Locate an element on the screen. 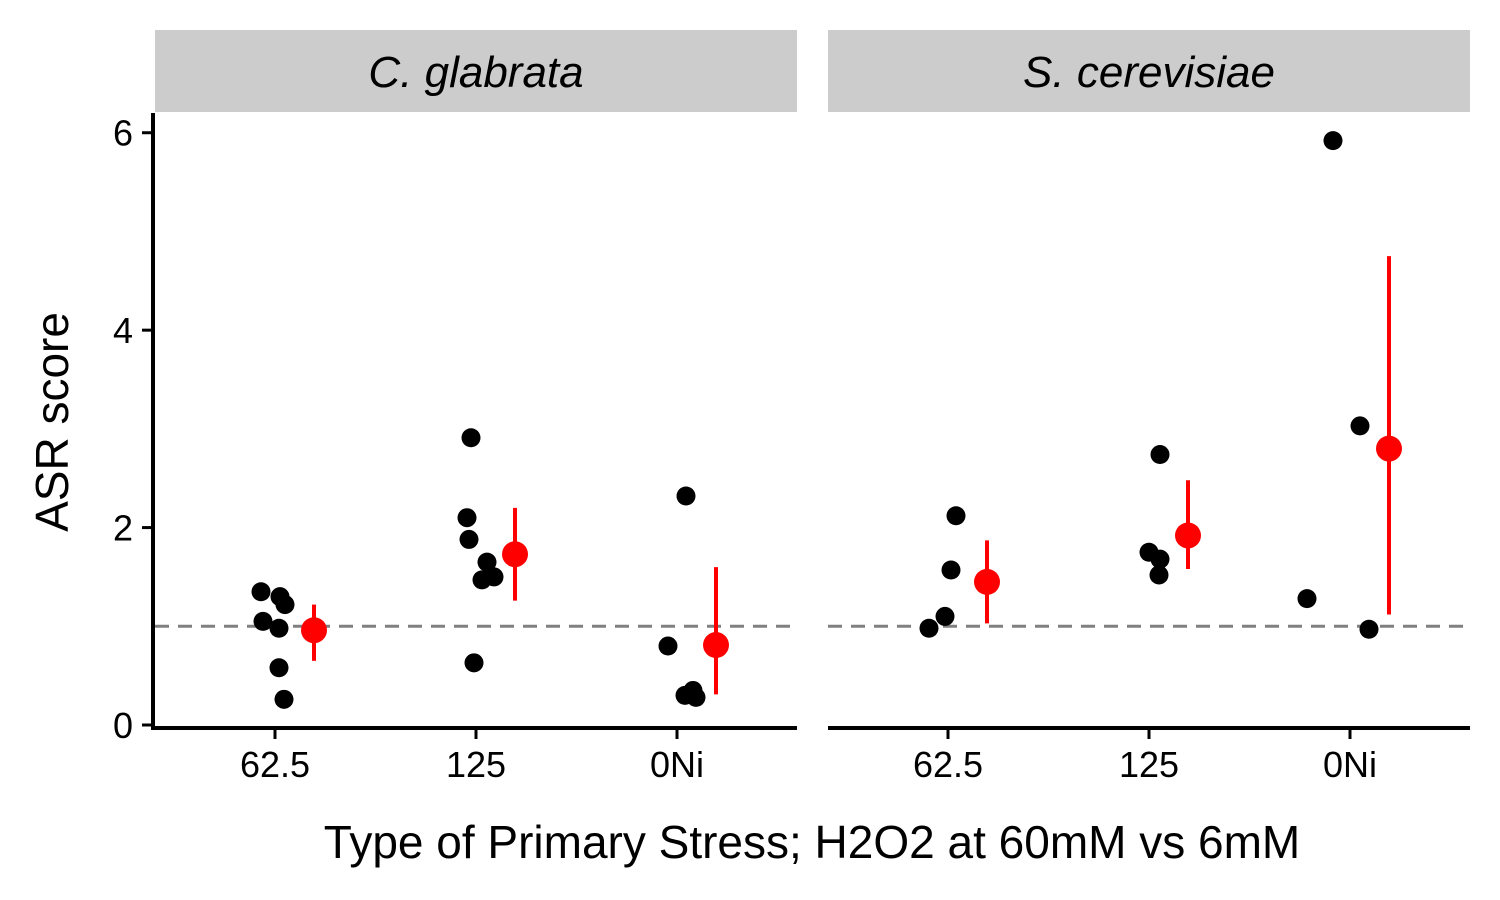  y-axis: 0 2 4 6 is located at coordinates (134, 429).